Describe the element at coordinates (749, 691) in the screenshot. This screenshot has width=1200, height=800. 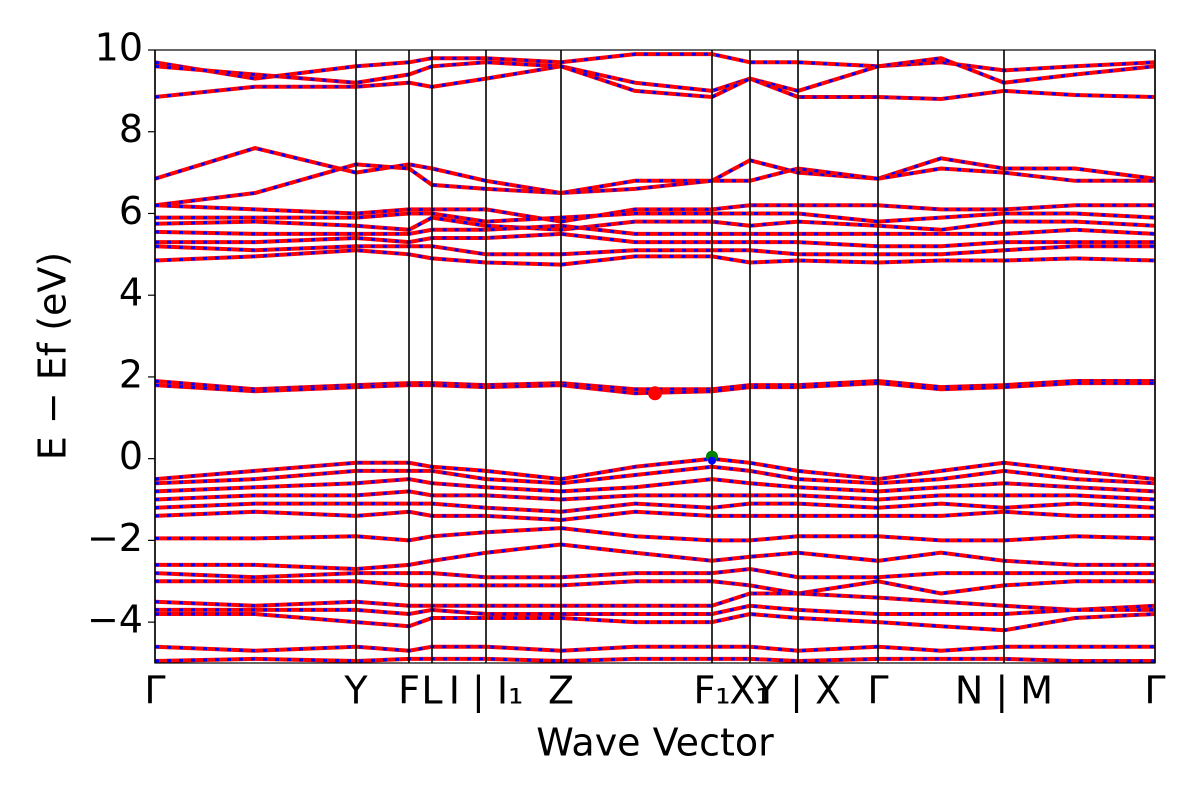
I see `x-tick-label: X₁` at that location.